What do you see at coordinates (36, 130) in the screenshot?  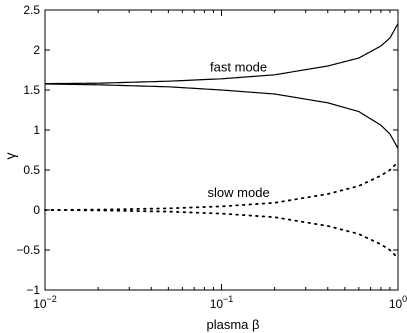 I see `y-tick-label: 1` at bounding box center [36, 130].